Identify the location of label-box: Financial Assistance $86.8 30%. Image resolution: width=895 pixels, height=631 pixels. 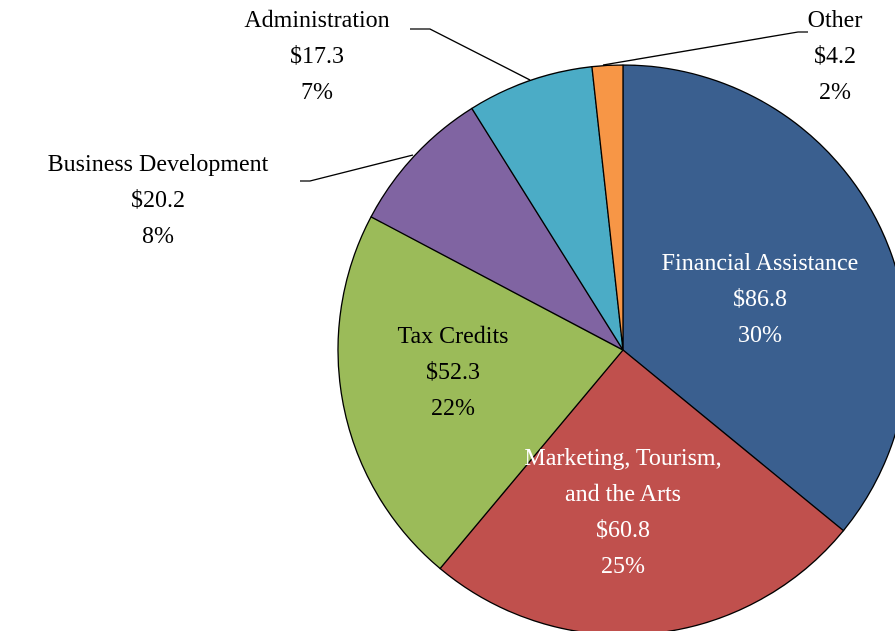
(755, 299).